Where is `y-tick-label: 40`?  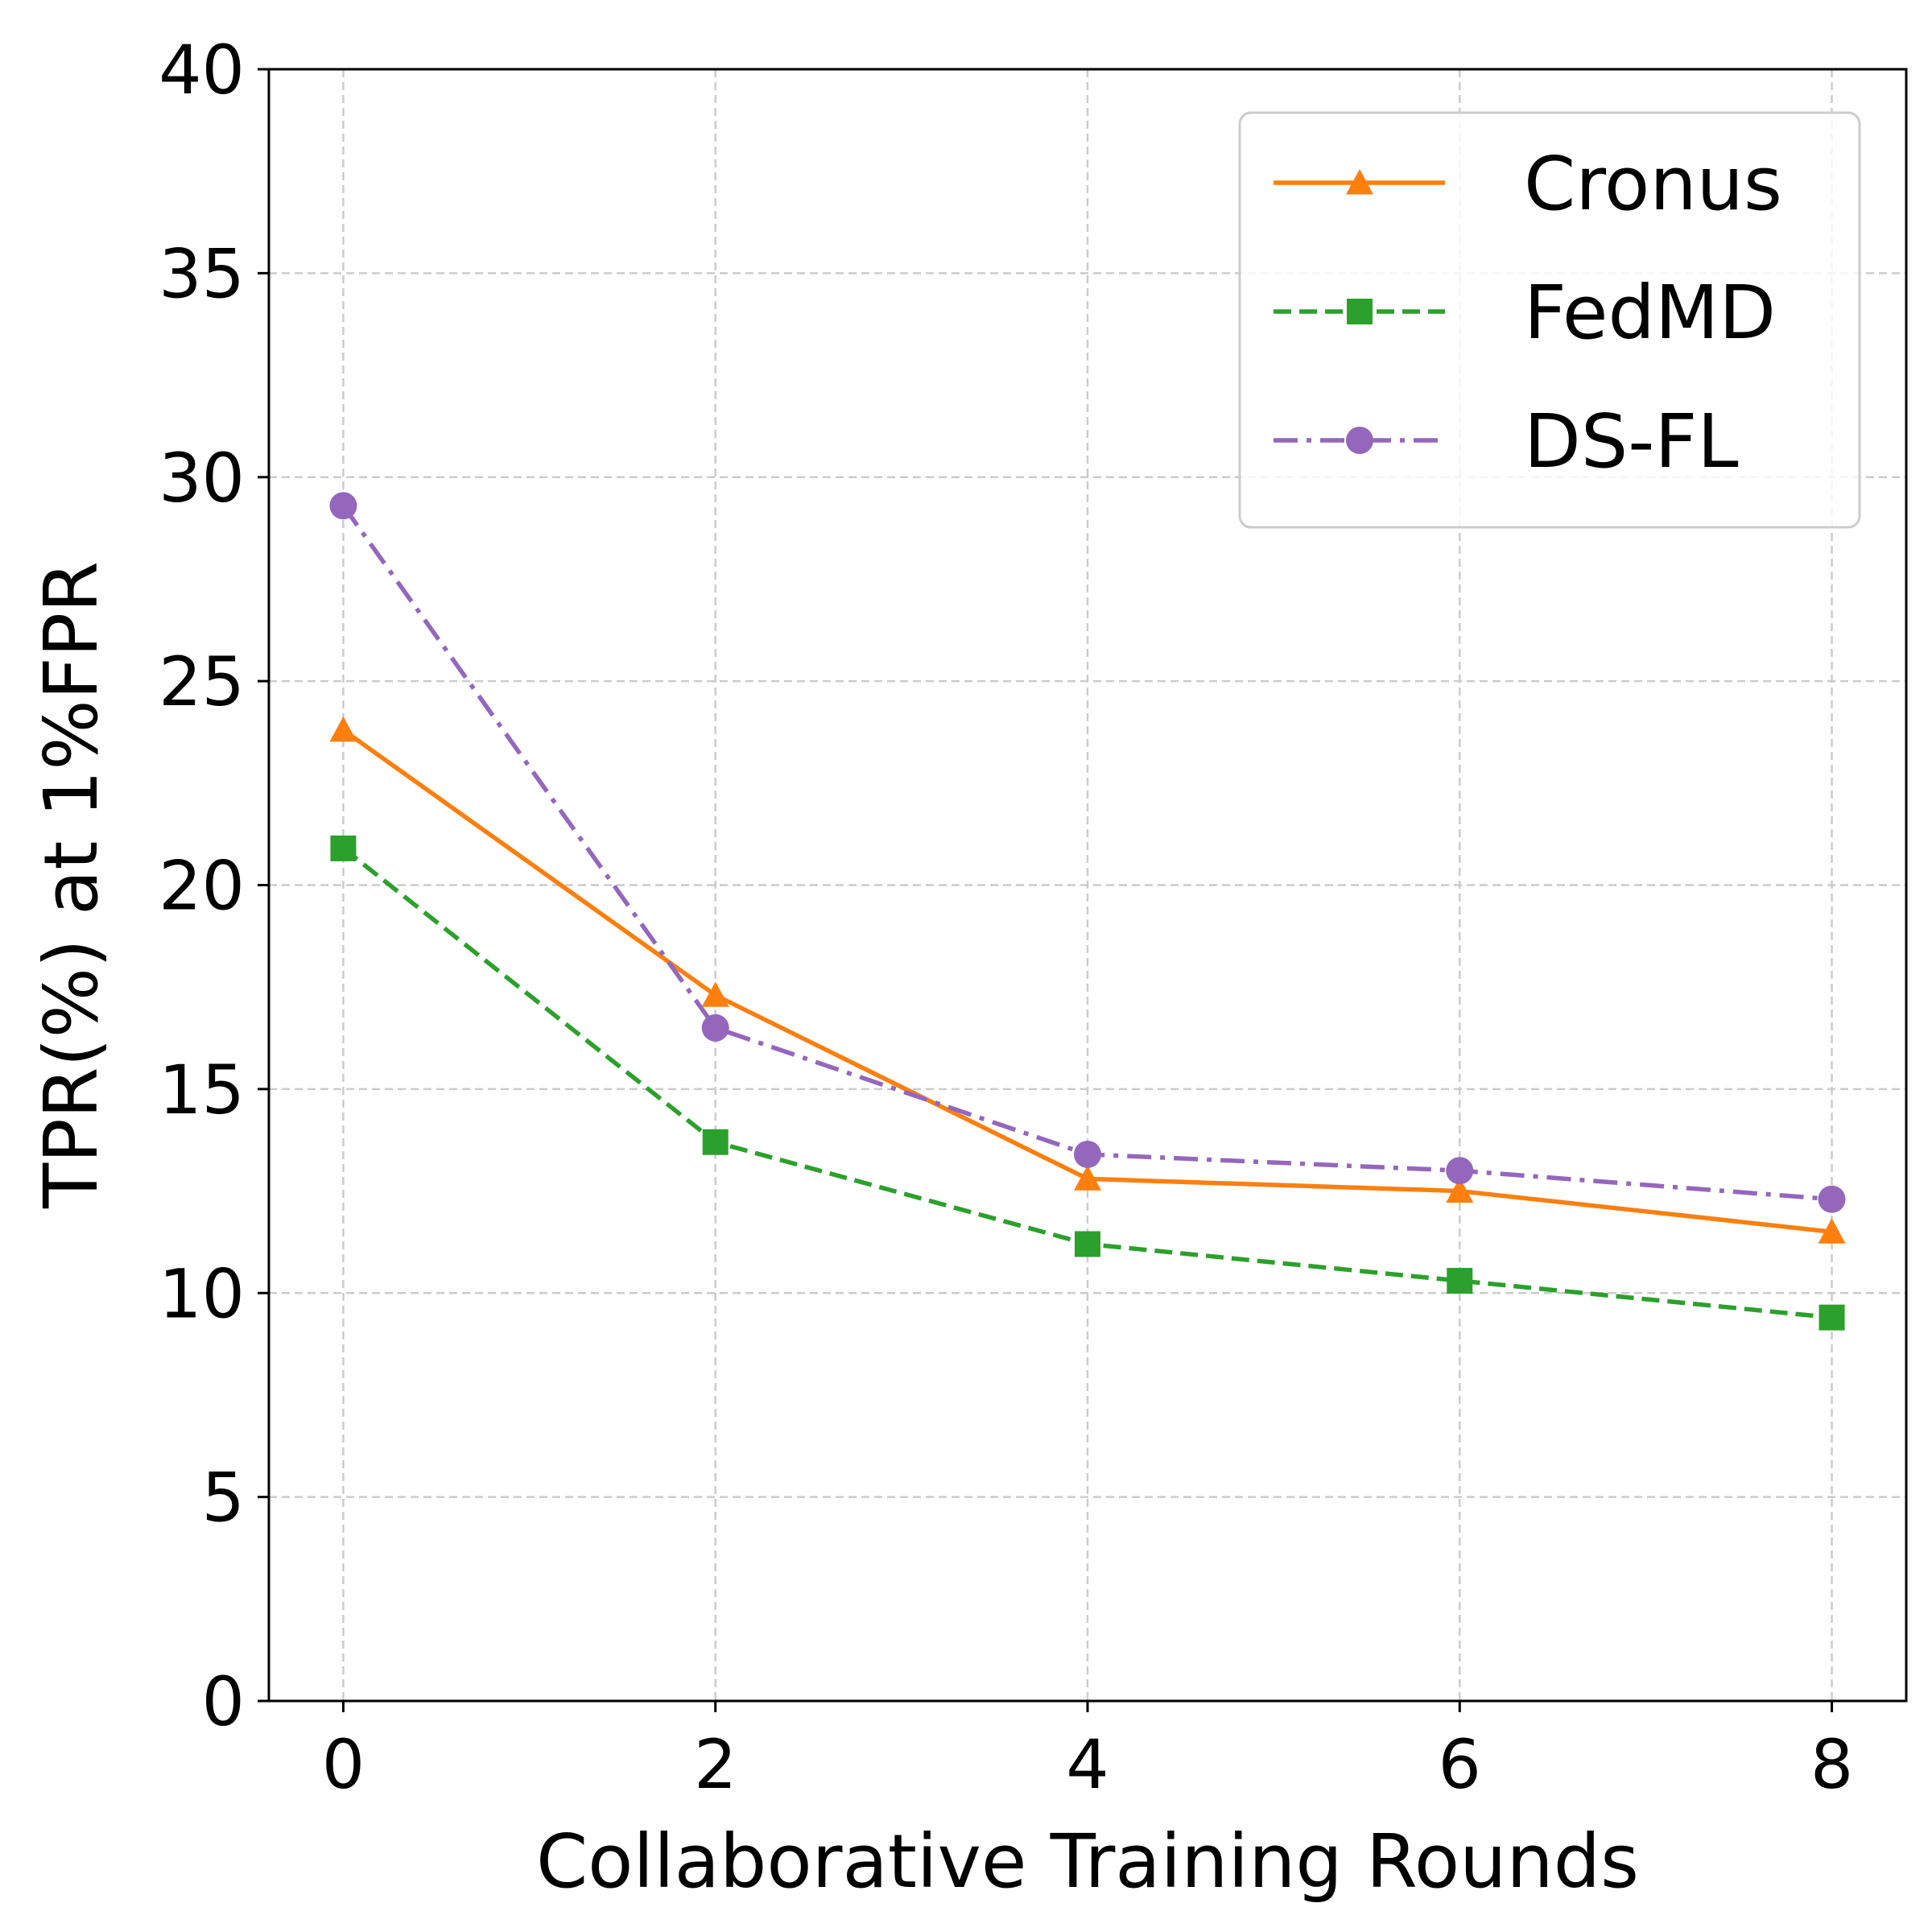 y-tick-label: 40 is located at coordinates (202, 70).